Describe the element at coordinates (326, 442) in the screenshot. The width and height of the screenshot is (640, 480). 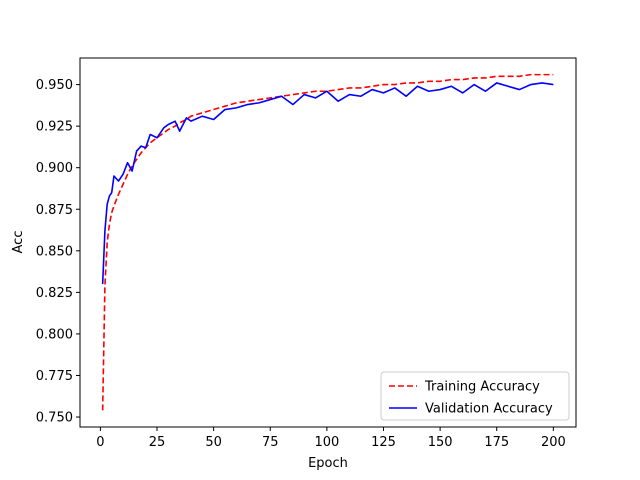
I see `x-tick-label: 100` at that location.